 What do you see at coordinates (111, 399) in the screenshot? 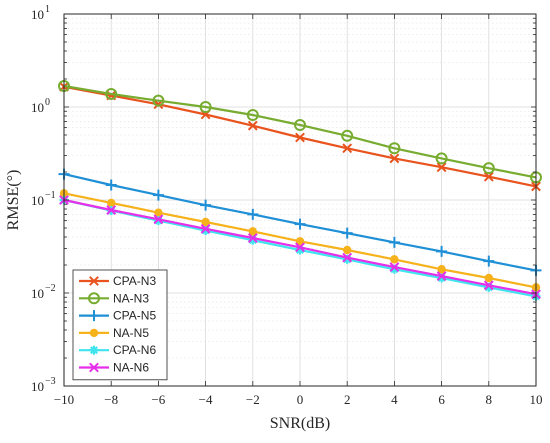
I see `x-tick-label: −8` at bounding box center [111, 399].